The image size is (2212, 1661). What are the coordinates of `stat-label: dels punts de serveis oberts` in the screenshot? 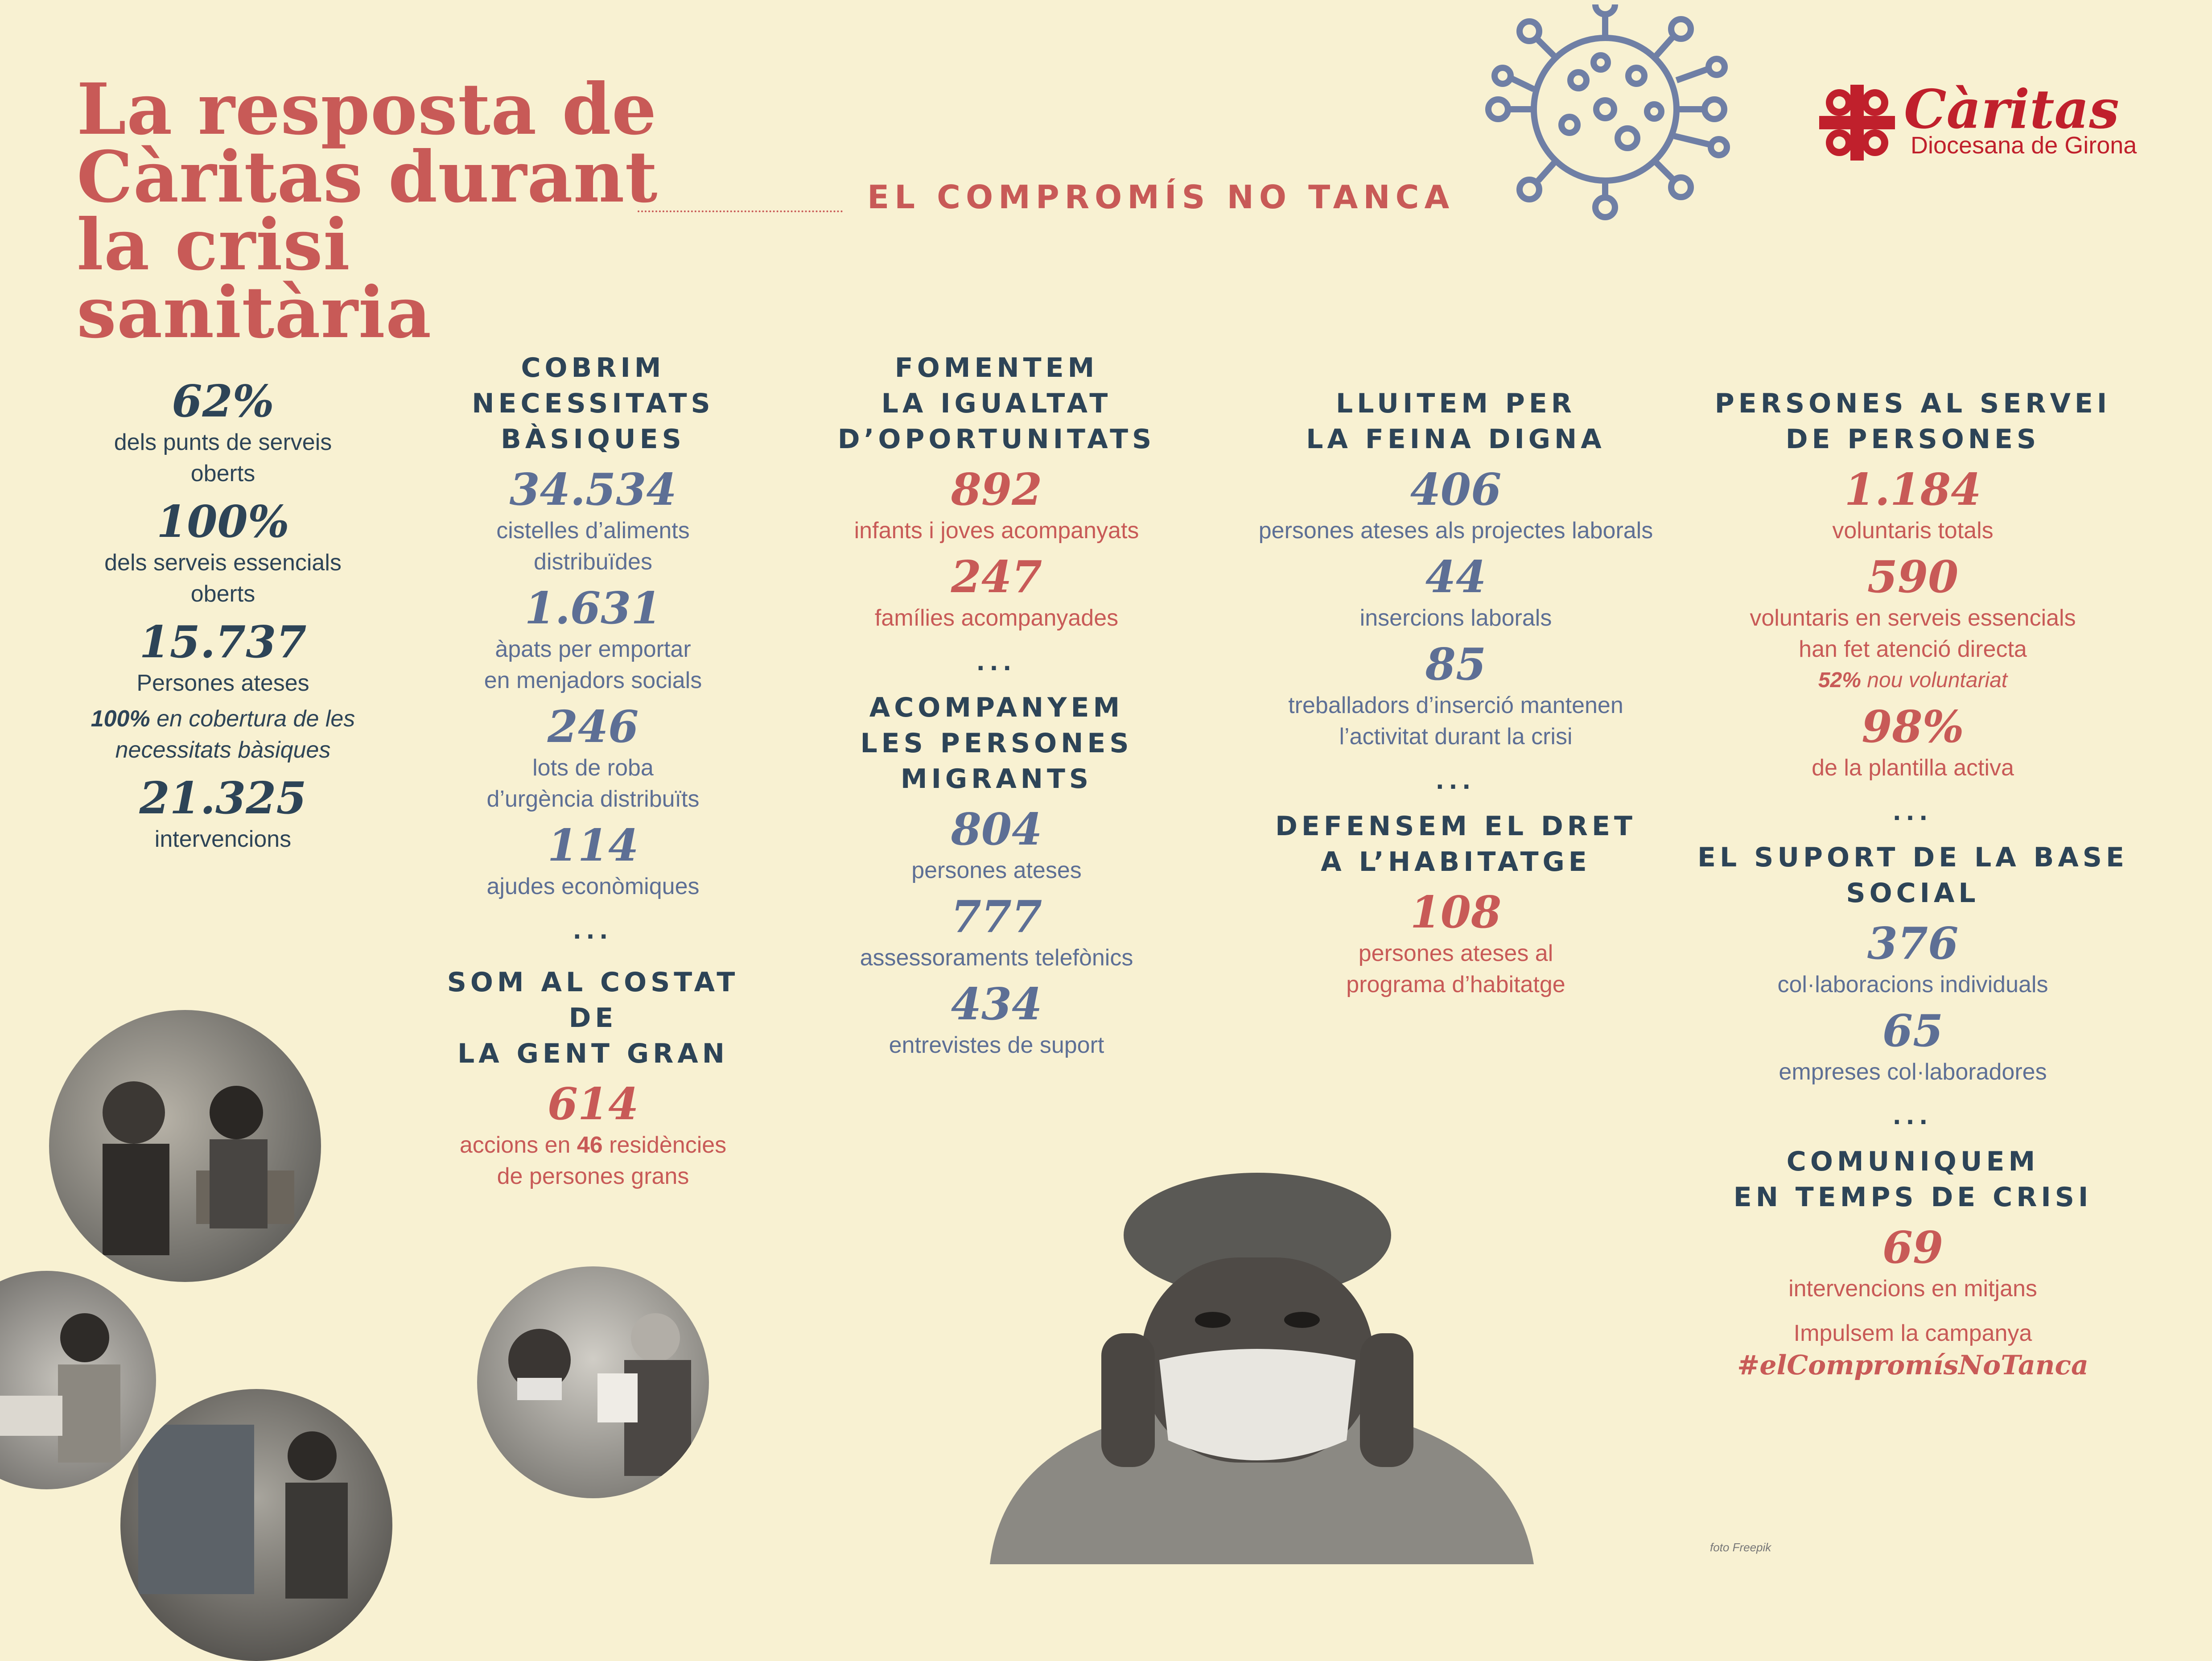 It's located at (223, 457).